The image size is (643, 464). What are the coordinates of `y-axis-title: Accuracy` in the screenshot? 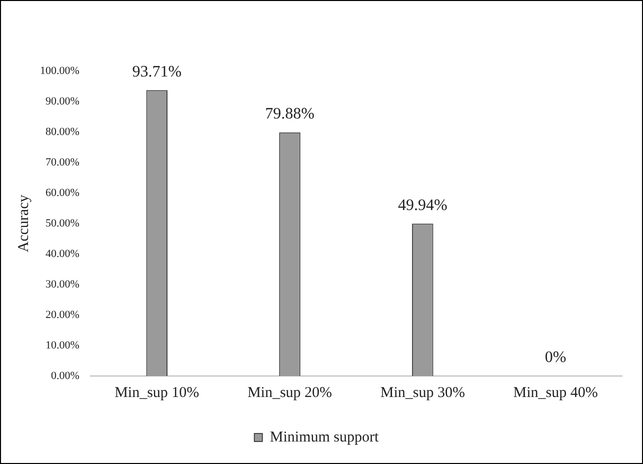 It's located at (24, 223).